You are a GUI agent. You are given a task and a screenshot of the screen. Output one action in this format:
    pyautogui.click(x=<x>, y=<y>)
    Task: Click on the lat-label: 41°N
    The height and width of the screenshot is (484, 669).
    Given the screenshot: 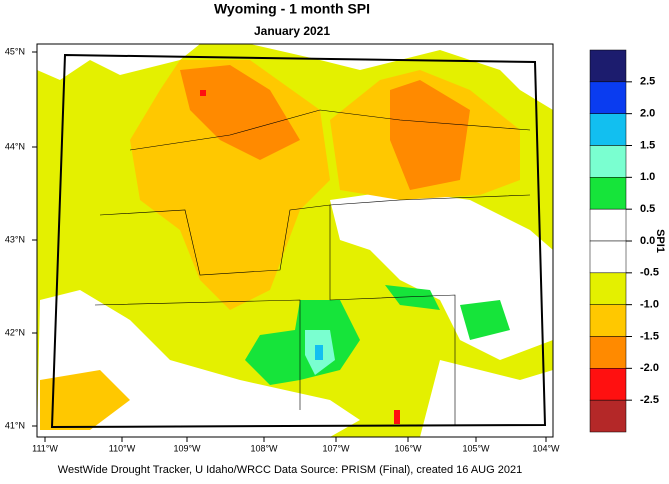 What is the action you would take?
    pyautogui.click(x=15, y=425)
    